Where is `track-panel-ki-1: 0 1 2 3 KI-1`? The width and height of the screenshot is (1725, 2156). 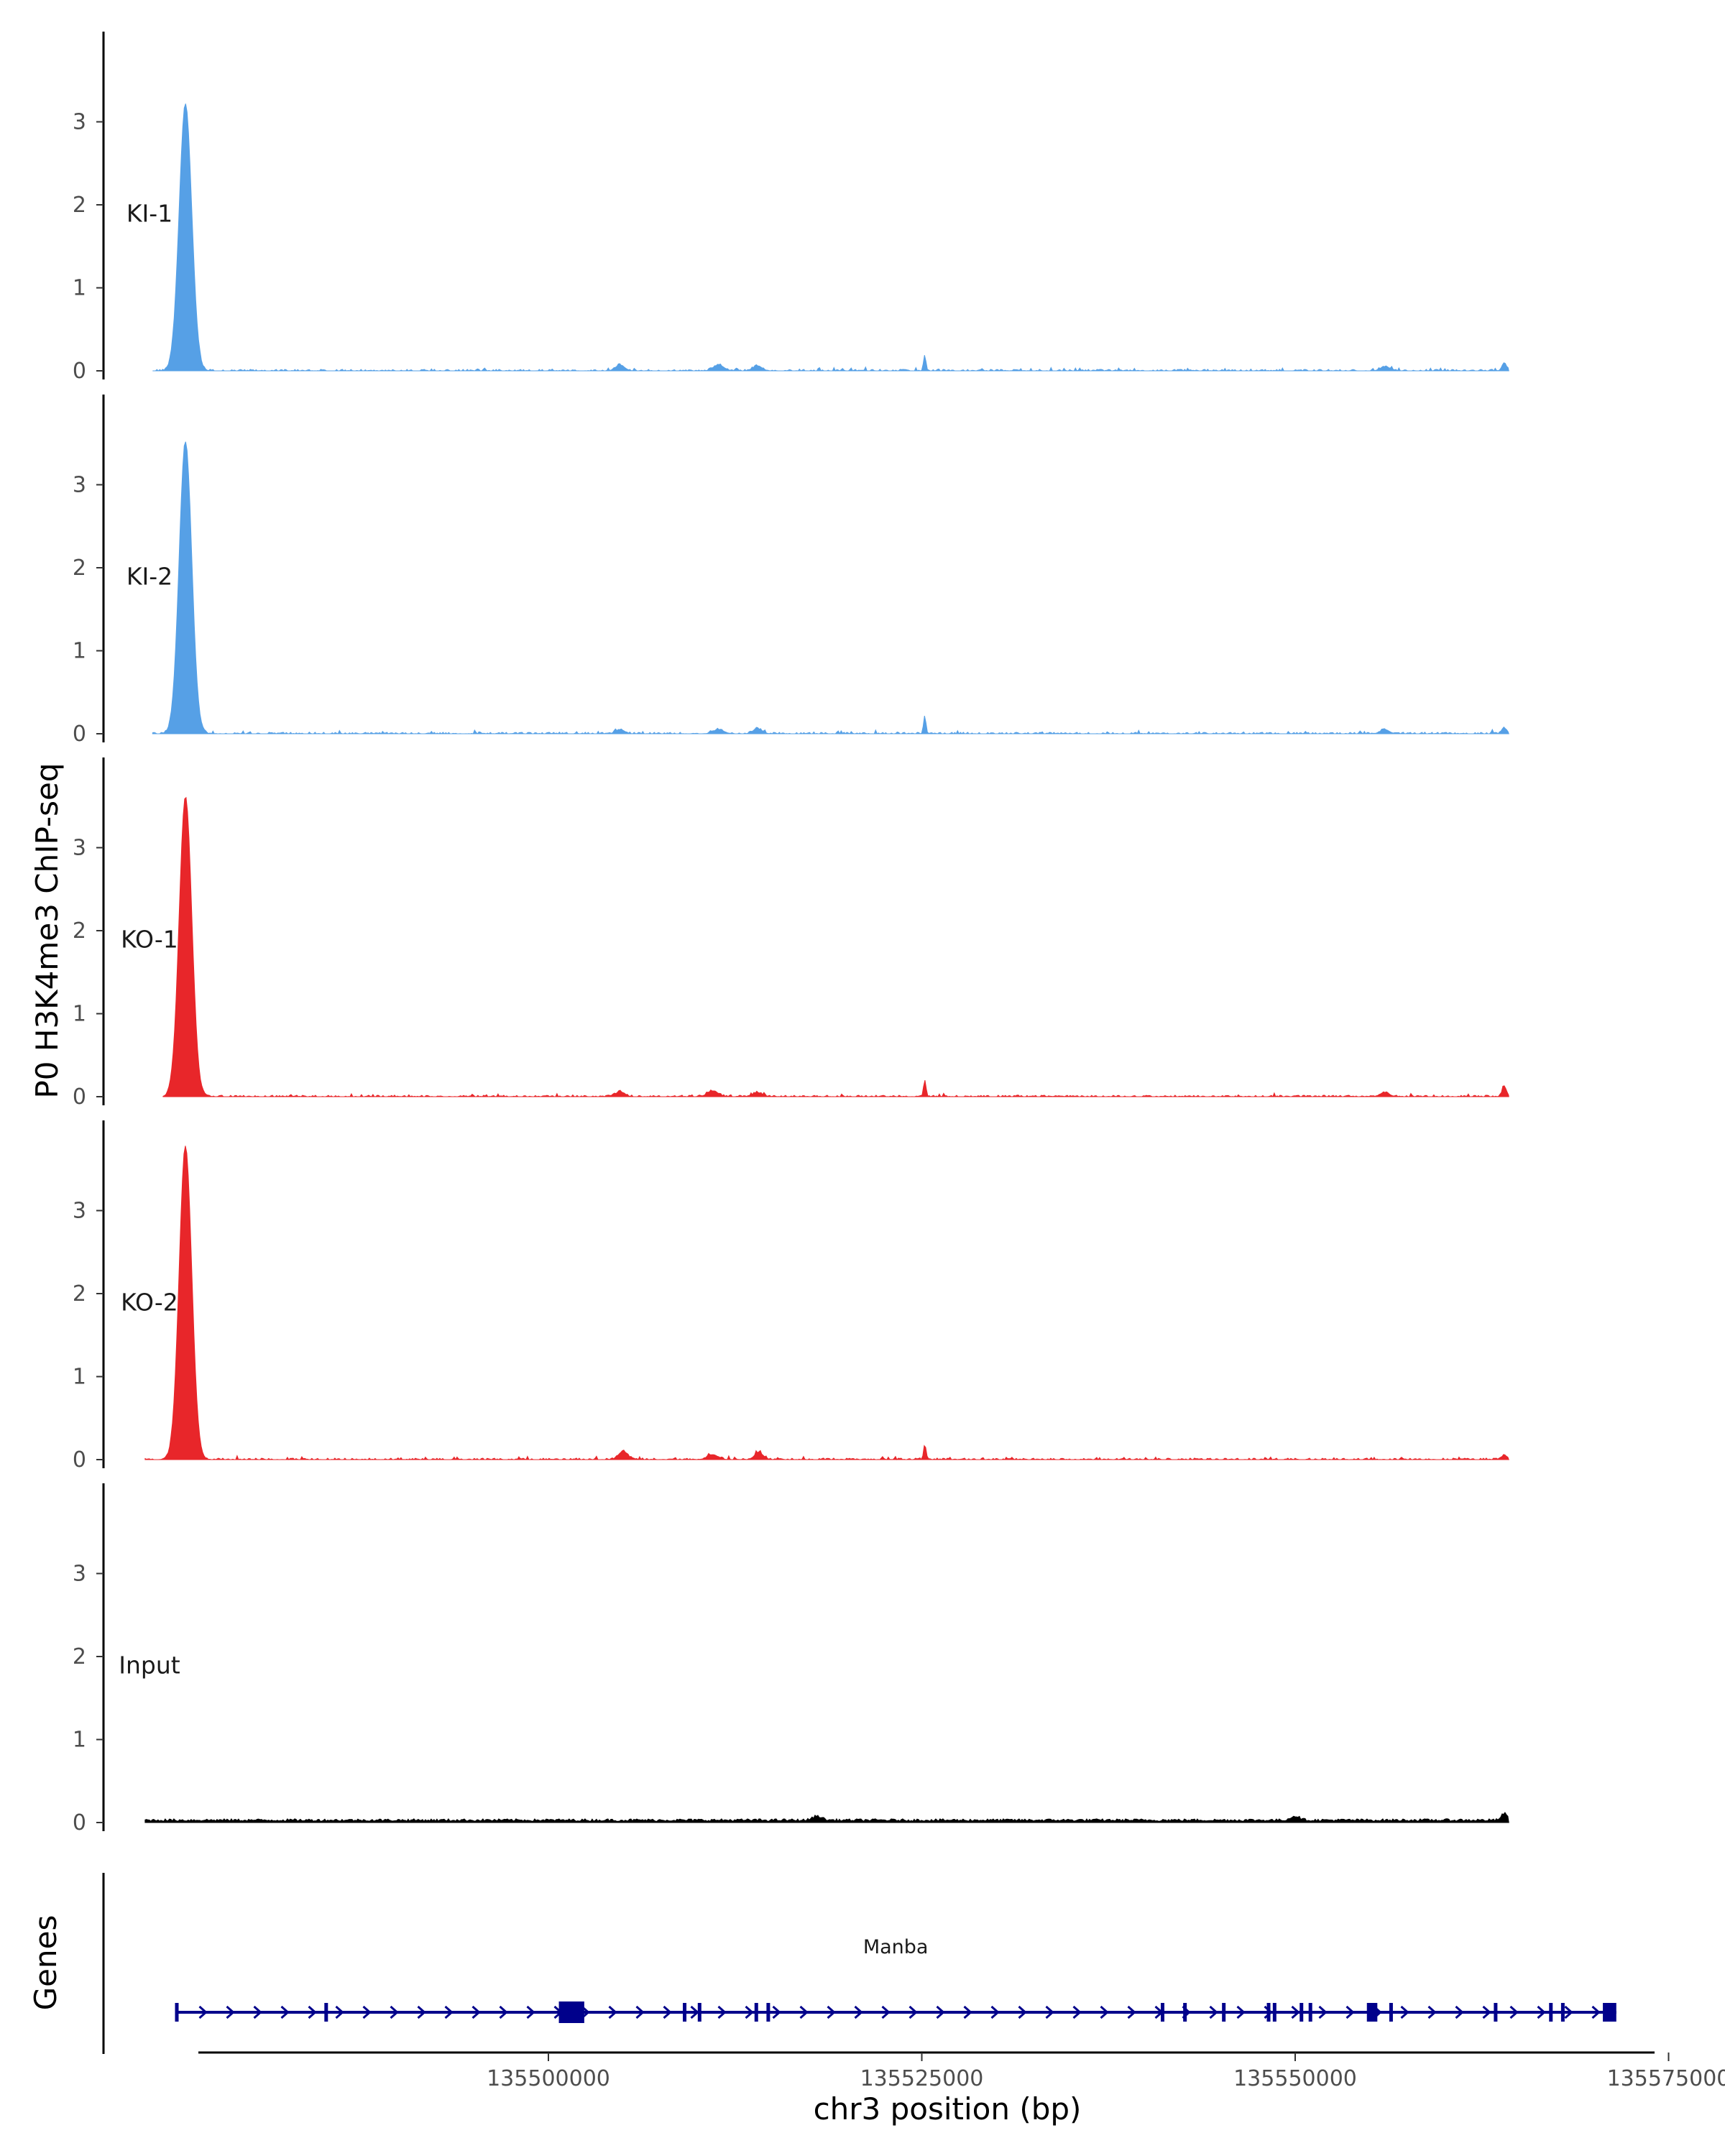
track-panel-ki-1: 0 1 2 3 KI-1 is located at coordinates (791, 208).